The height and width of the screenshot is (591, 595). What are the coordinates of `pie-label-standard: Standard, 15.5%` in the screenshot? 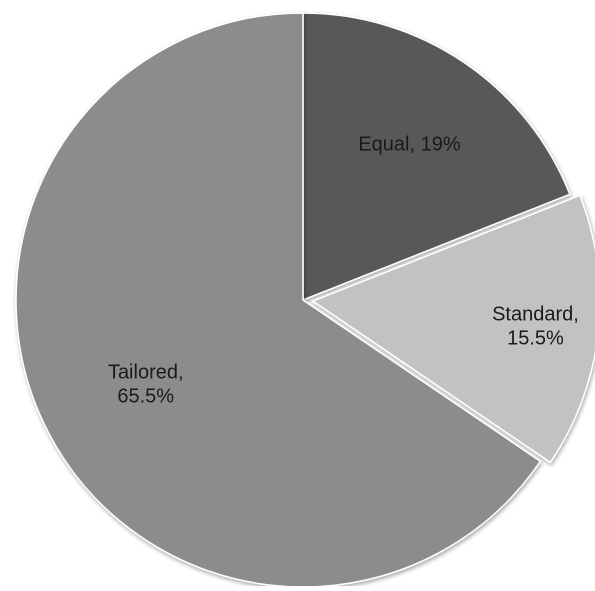 It's located at (535, 327).